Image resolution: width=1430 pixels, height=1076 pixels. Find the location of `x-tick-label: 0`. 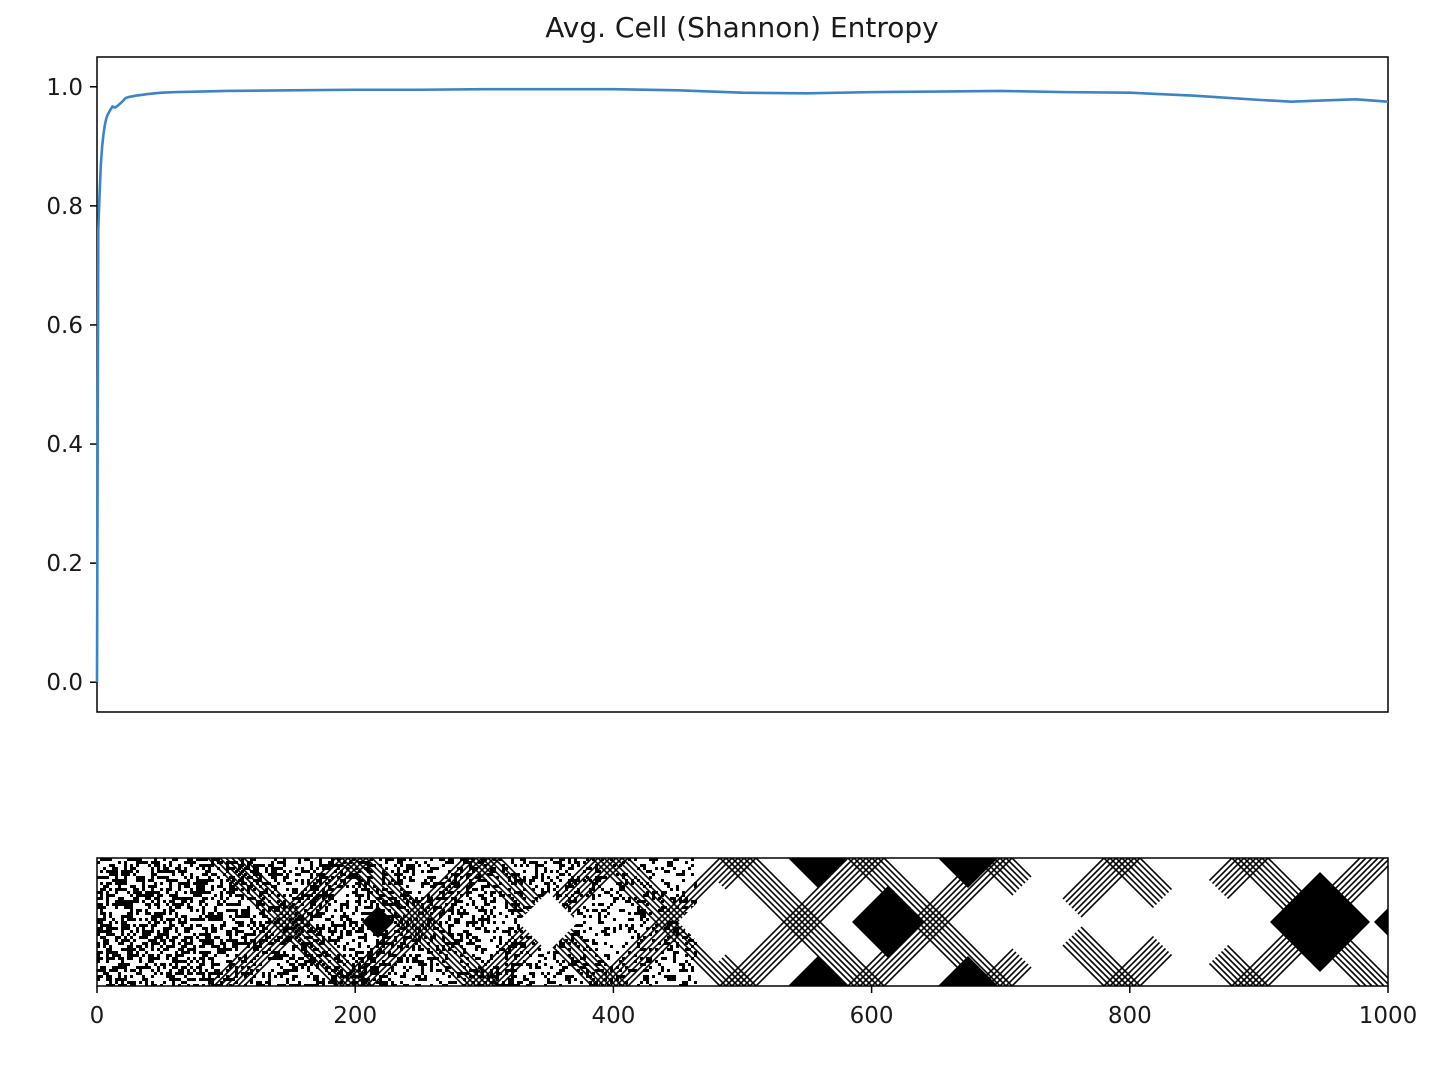

x-tick-label: 0 is located at coordinates (97, 1016).